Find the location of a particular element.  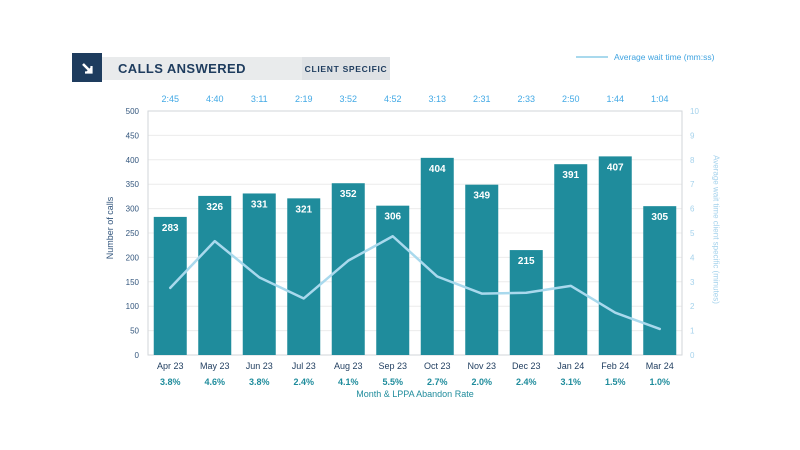

left-axis-tick: 400 is located at coordinates (133, 160).